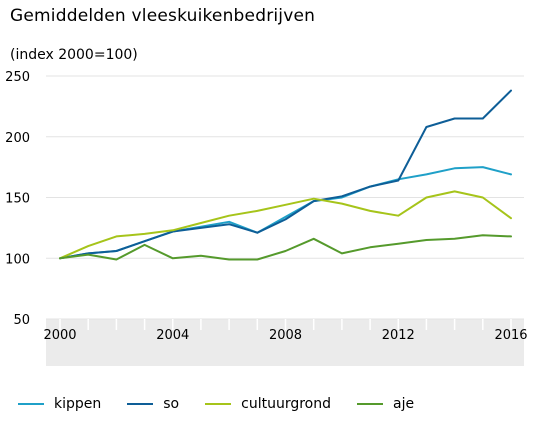 The height and width of the screenshot is (430, 535). Describe the element at coordinates (163, 16) in the screenshot. I see `chart-title: Gemiddelden vleeskuikenbedrijven` at that location.